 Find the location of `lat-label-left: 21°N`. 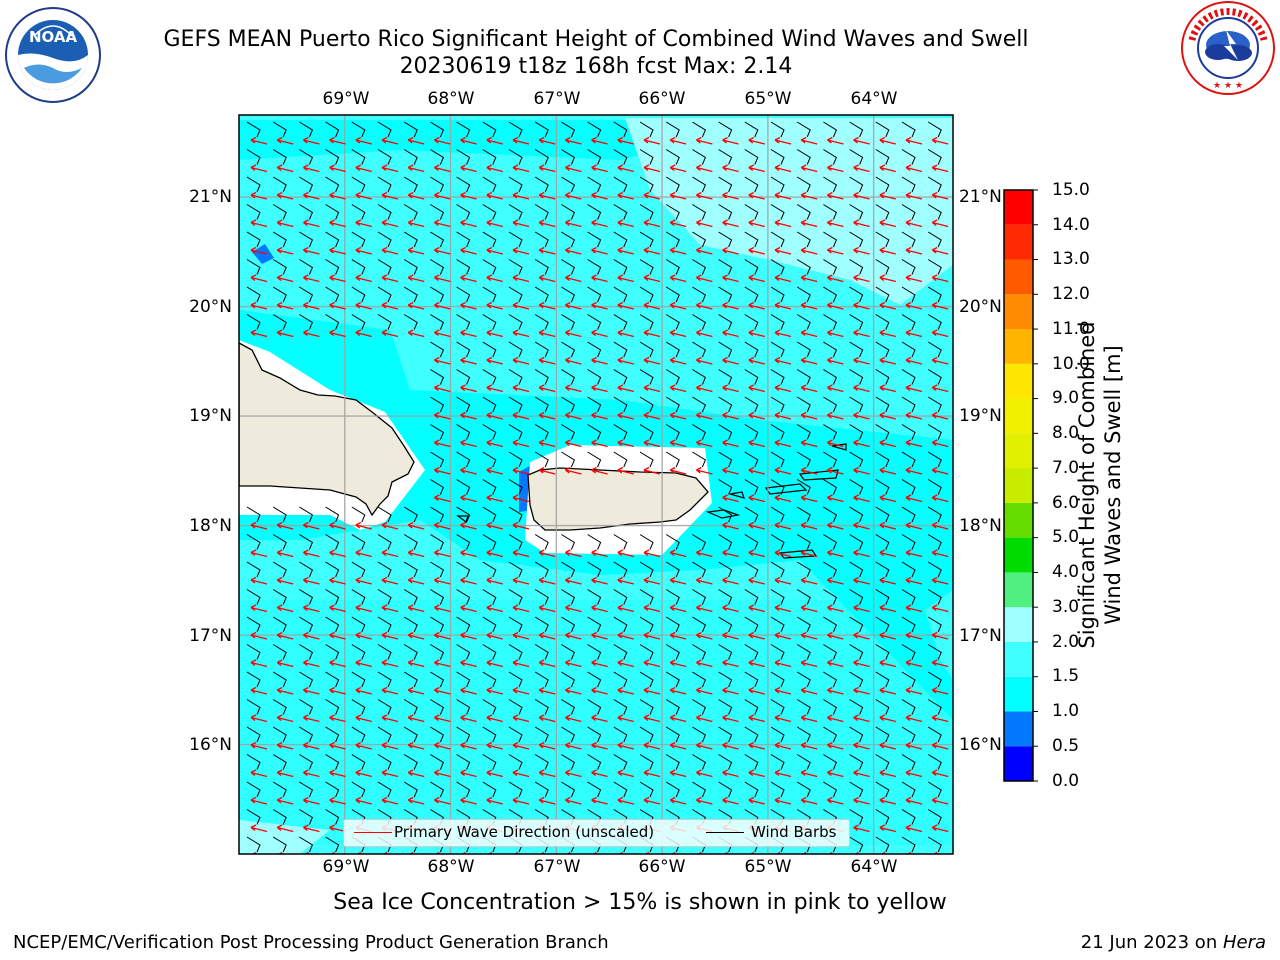

lat-label-left: 21°N is located at coordinates (210, 197).